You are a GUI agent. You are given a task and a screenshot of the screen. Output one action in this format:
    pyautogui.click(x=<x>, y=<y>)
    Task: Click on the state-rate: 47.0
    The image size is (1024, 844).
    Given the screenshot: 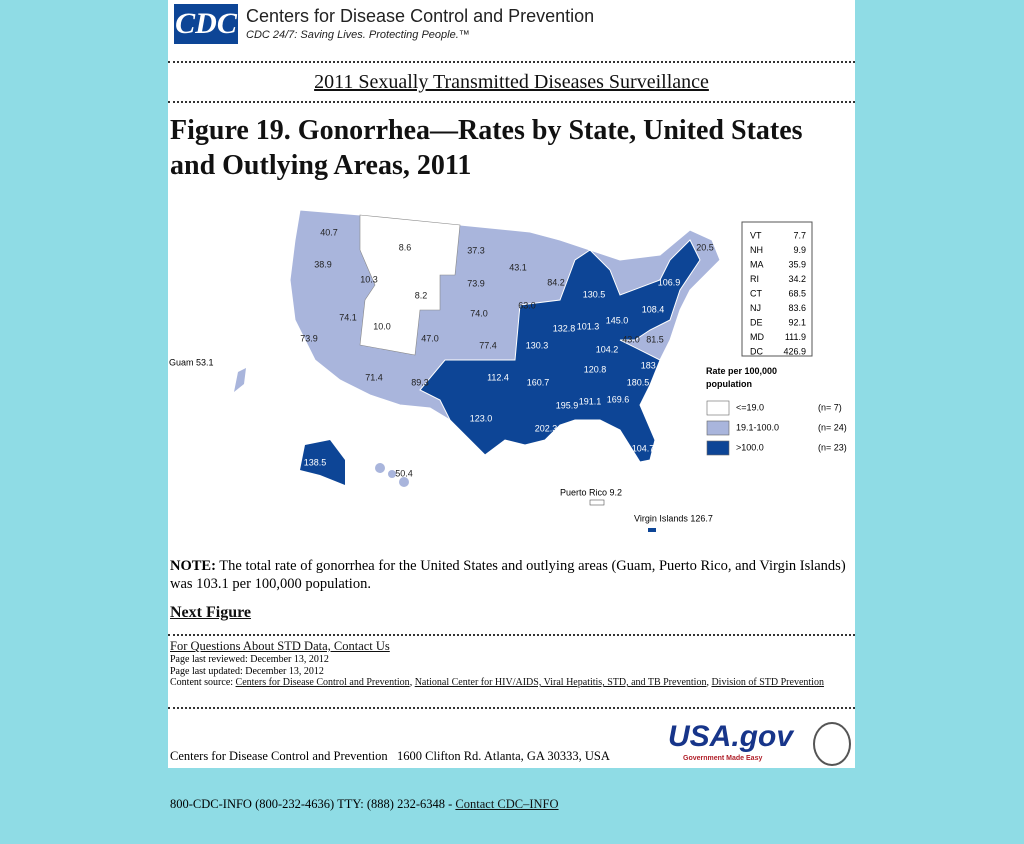 What is the action you would take?
    pyautogui.click(x=430, y=338)
    